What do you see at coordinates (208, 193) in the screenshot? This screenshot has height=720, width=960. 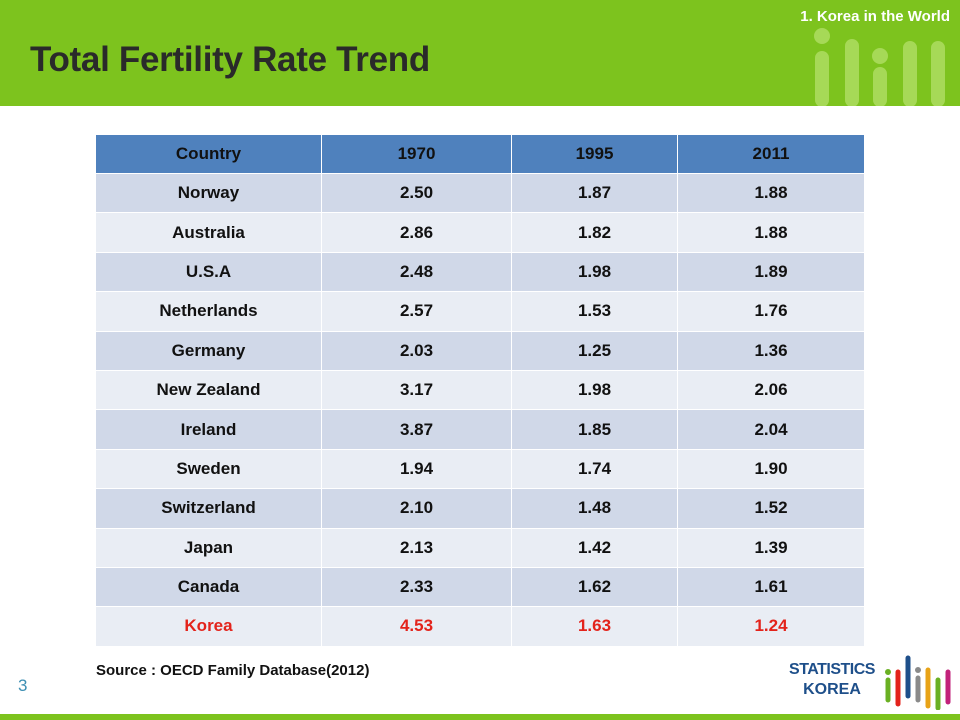 I see `country-cell: Norway` at bounding box center [208, 193].